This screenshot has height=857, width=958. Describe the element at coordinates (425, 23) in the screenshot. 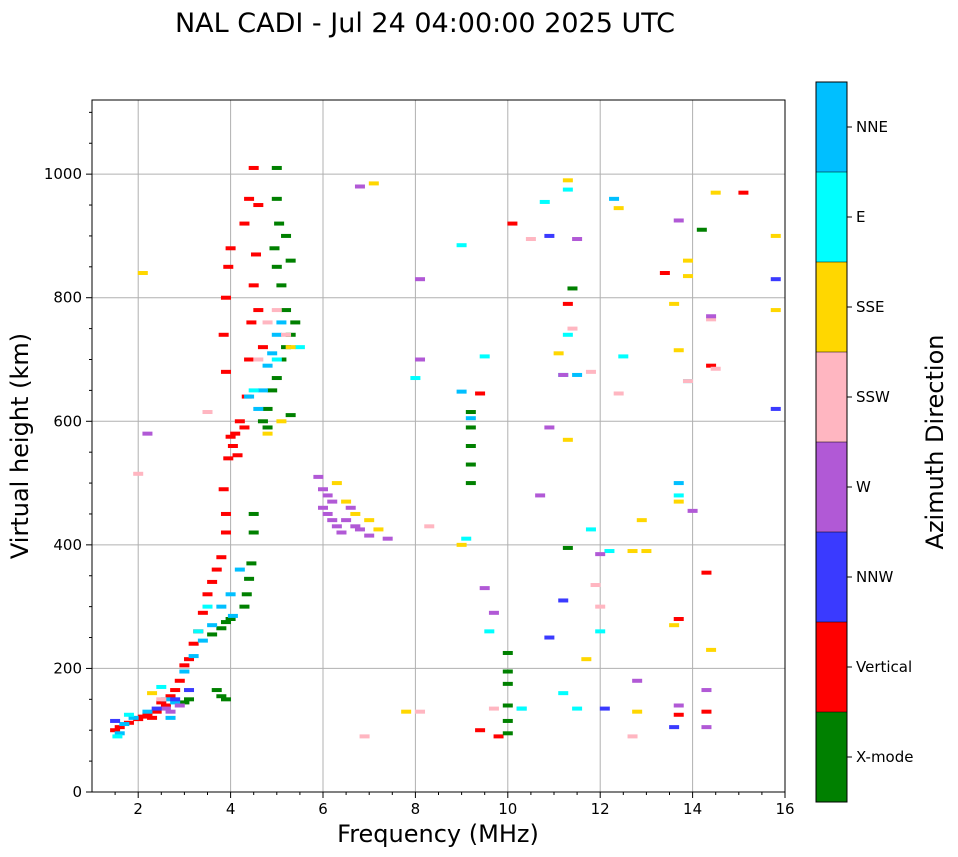

I see `chart-title: NAL CADI - Jul 24 04:00:00 2025 UTC` at that location.